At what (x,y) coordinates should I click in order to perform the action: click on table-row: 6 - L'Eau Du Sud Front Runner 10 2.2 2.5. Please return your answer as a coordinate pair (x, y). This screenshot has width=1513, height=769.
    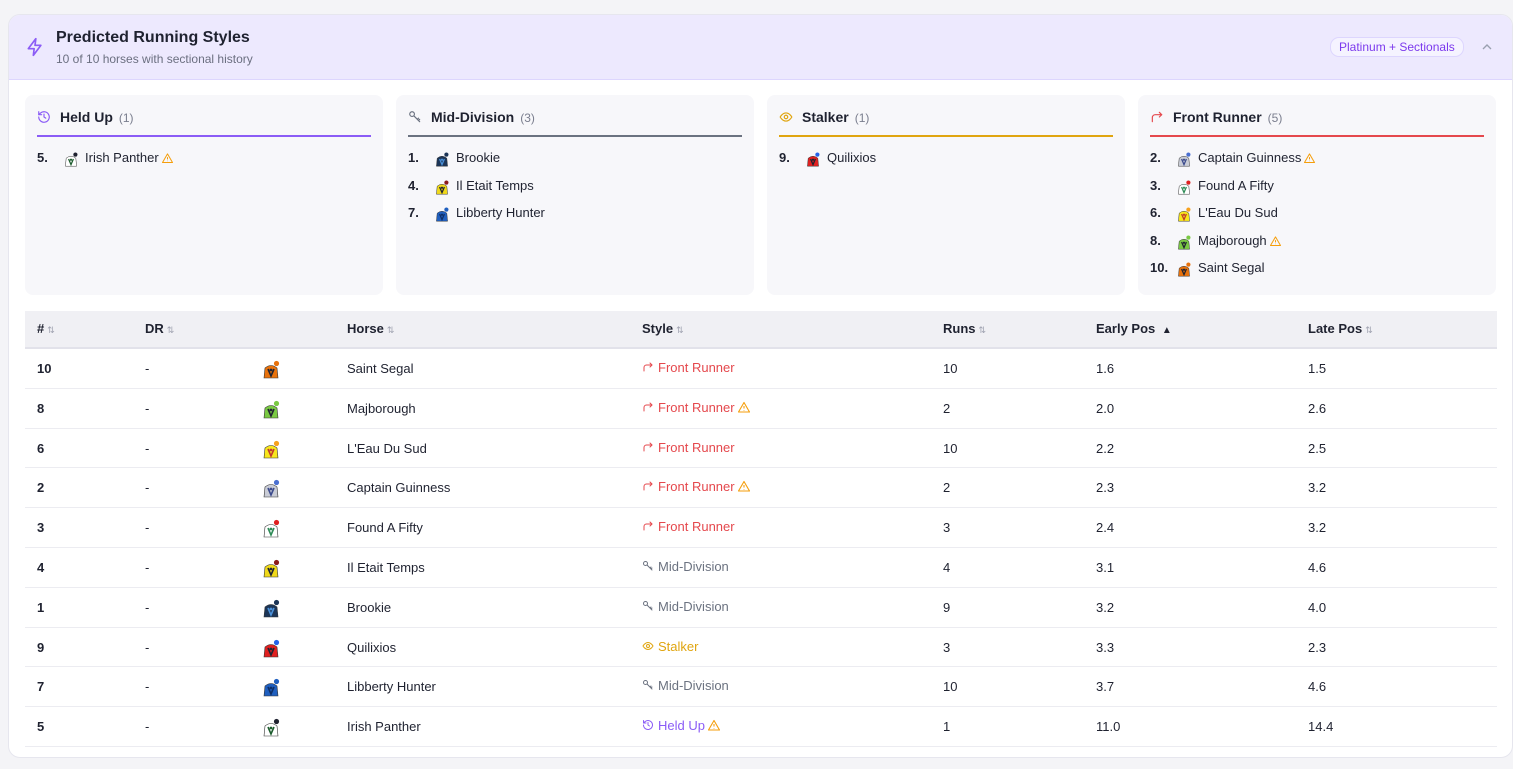
    Looking at the image, I should click on (761, 449).